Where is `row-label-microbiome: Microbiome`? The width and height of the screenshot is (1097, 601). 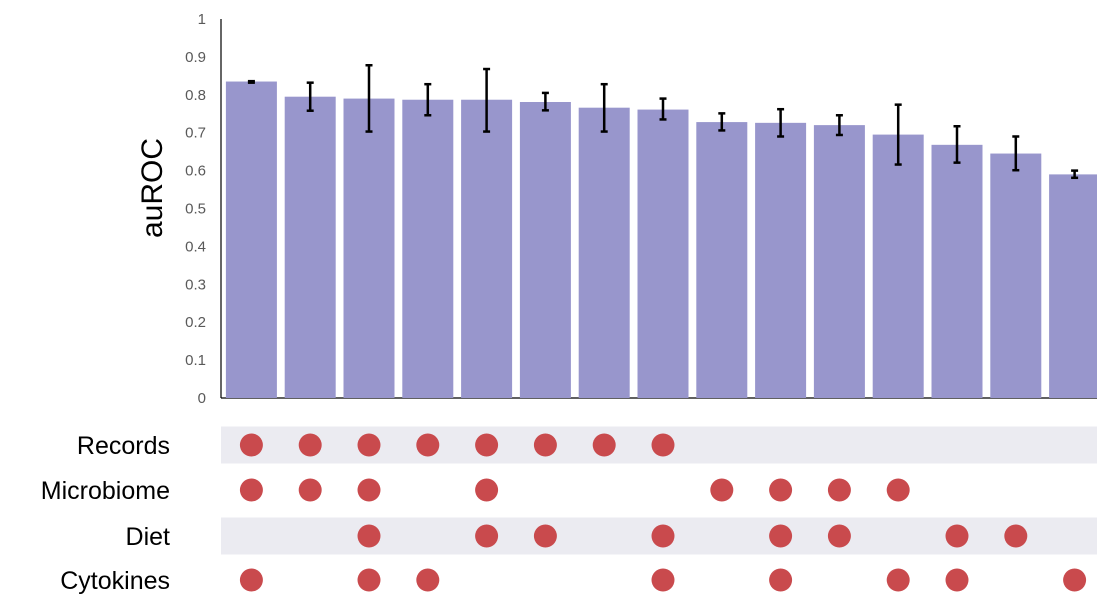
row-label-microbiome: Microbiome is located at coordinates (105, 491).